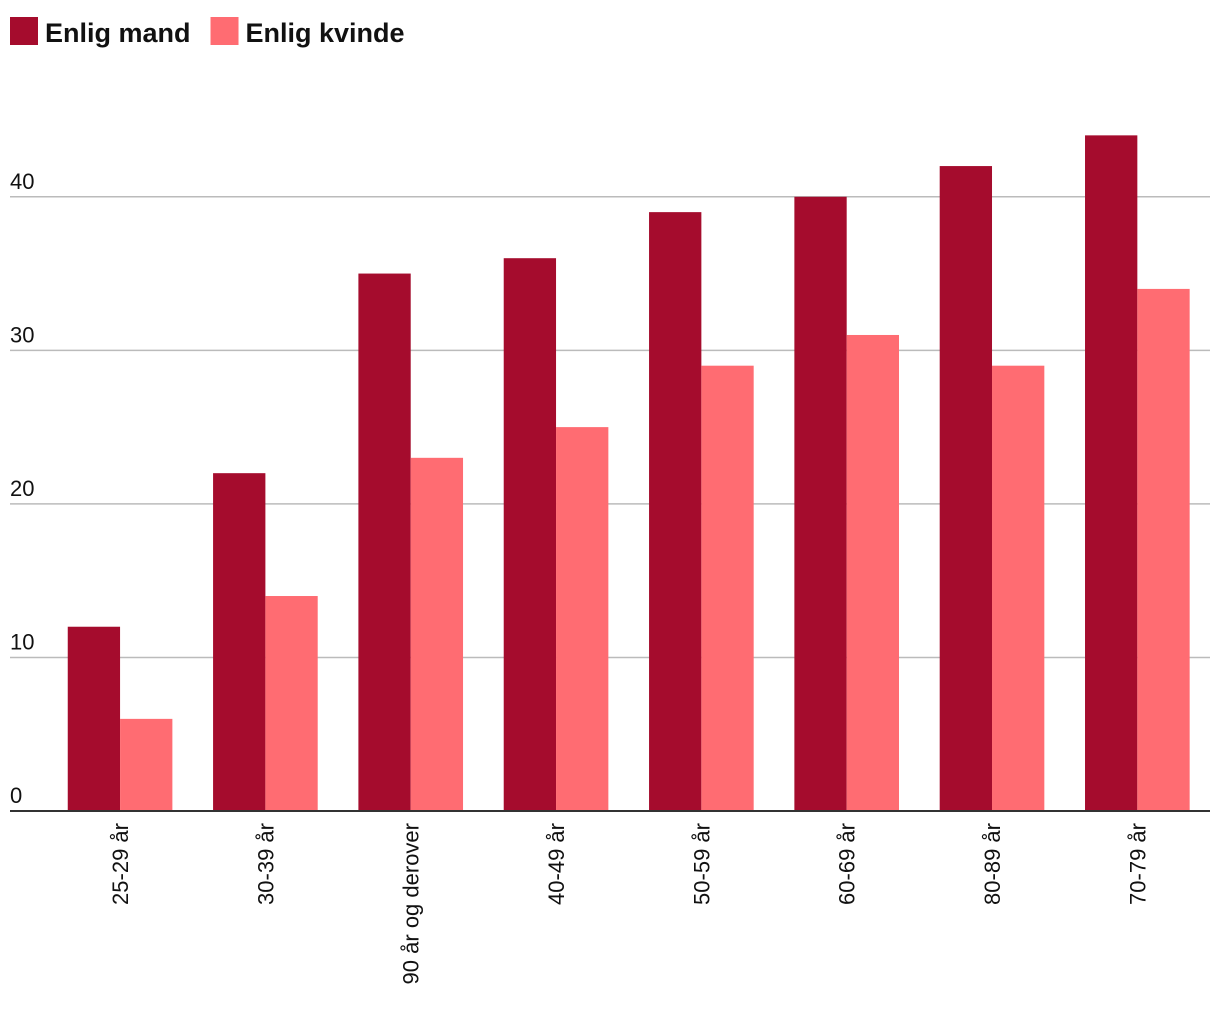  What do you see at coordinates (556, 864) in the screenshot?
I see `x-tick-label: 40-49 år` at bounding box center [556, 864].